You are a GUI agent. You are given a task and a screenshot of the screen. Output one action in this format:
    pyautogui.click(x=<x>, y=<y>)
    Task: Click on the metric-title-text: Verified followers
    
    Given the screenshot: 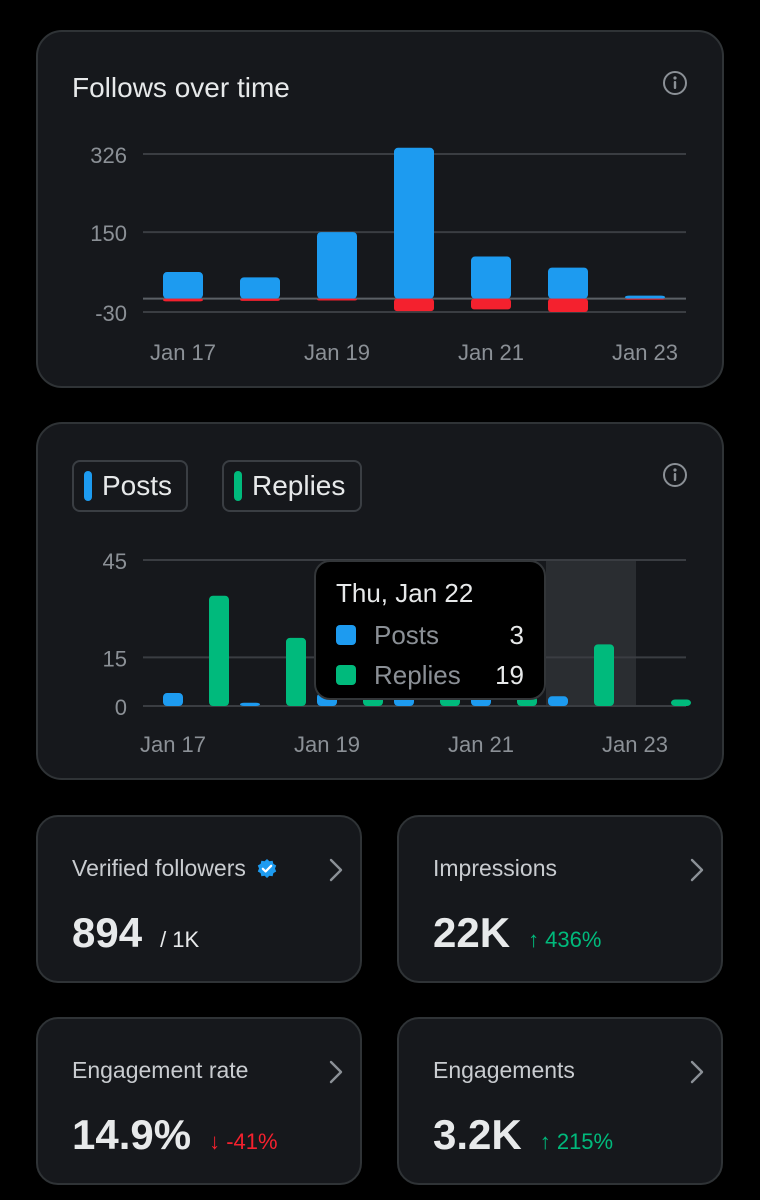 What is the action you would take?
    pyautogui.click(x=159, y=868)
    